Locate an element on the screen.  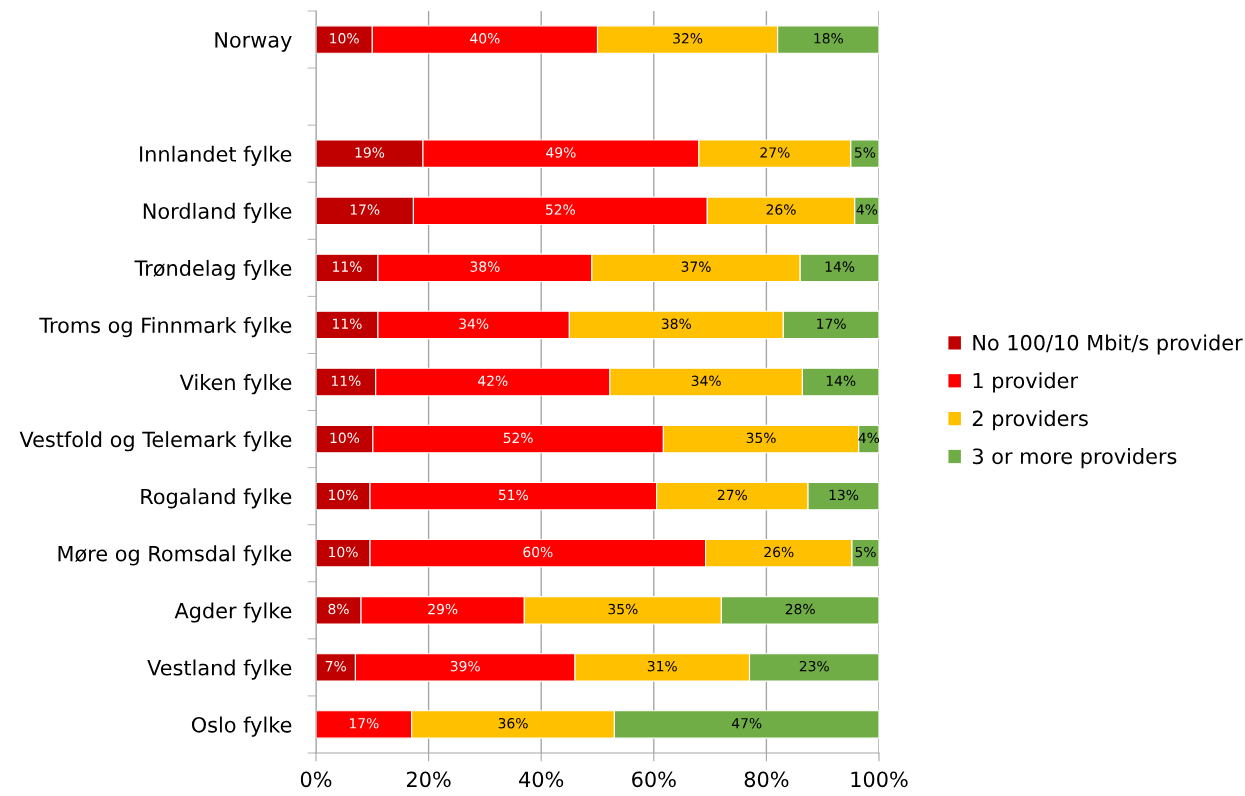
data-label: 28% is located at coordinates (800, 609).